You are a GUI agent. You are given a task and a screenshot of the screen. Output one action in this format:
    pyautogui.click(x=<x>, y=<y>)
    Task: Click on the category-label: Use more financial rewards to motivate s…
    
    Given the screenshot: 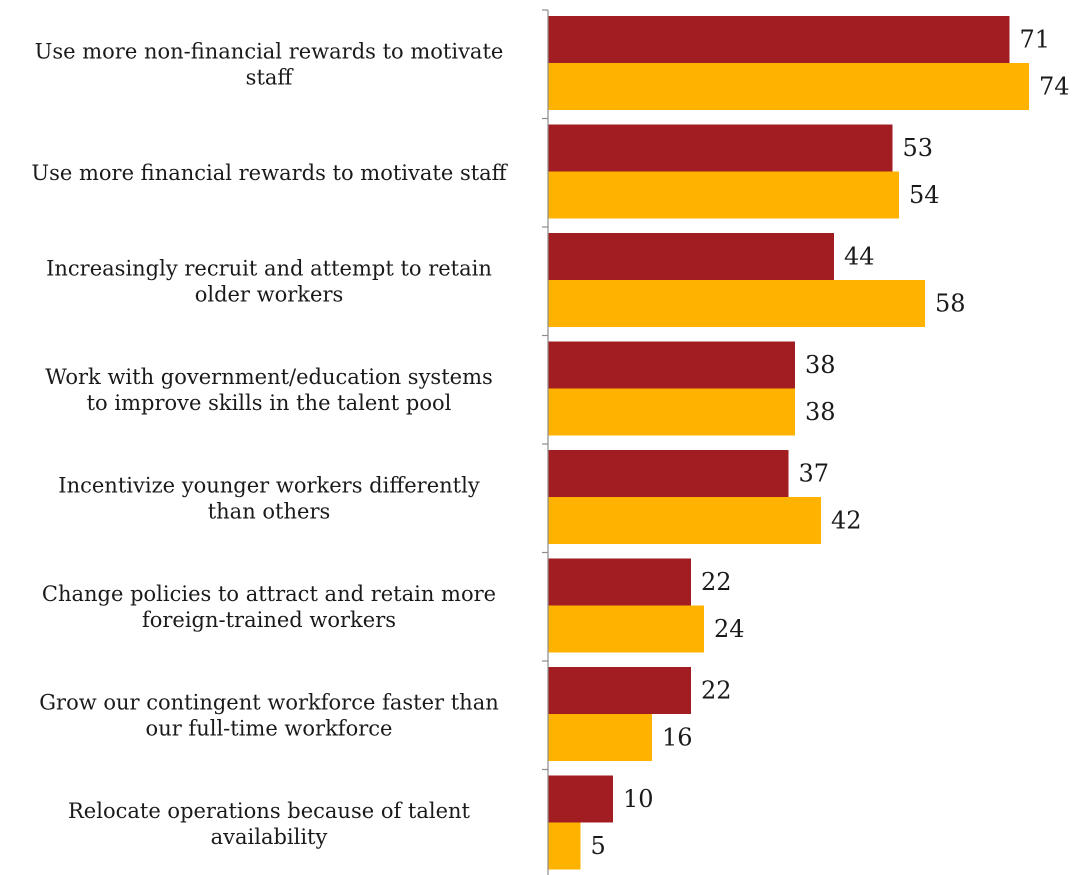 What is the action you would take?
    pyautogui.click(x=269, y=173)
    